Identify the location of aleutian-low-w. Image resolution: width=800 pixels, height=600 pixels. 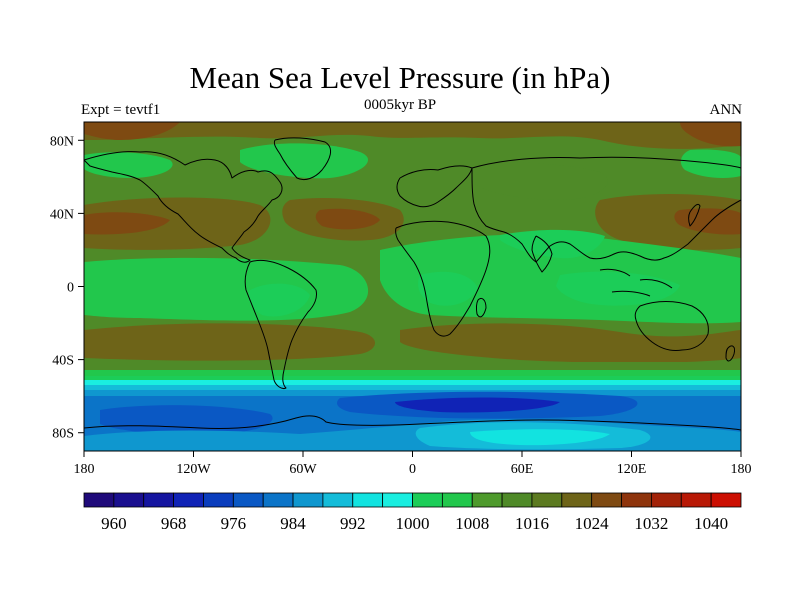
(128, 165).